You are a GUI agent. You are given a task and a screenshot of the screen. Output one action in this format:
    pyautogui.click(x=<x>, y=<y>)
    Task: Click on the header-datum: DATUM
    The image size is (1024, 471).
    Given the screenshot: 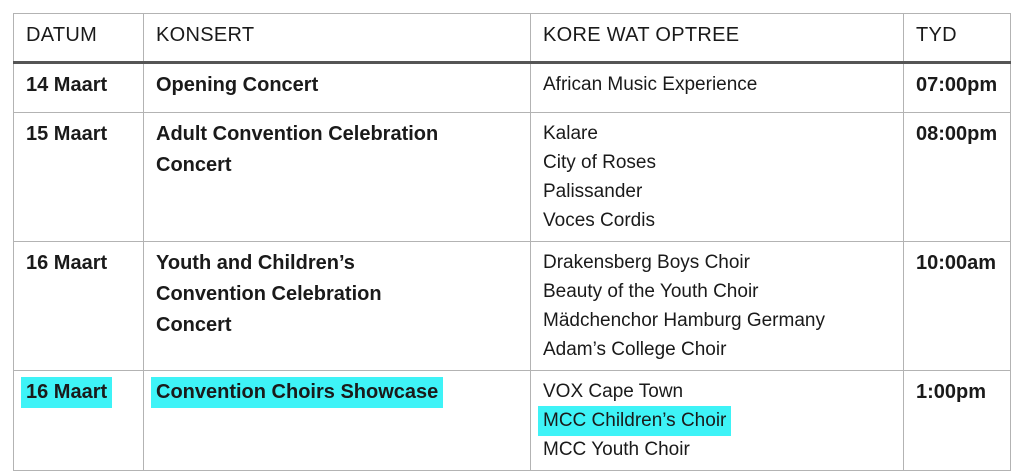 What is the action you would take?
    pyautogui.click(x=78, y=38)
    